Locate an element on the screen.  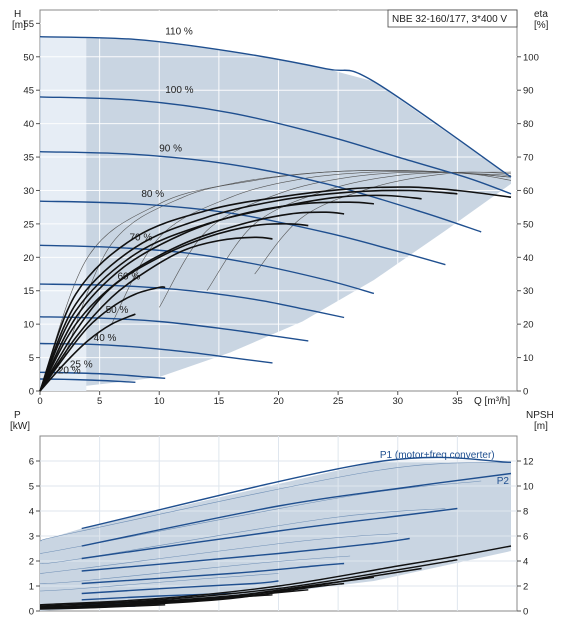
speed-label: 20 % is located at coordinates (69, 371).